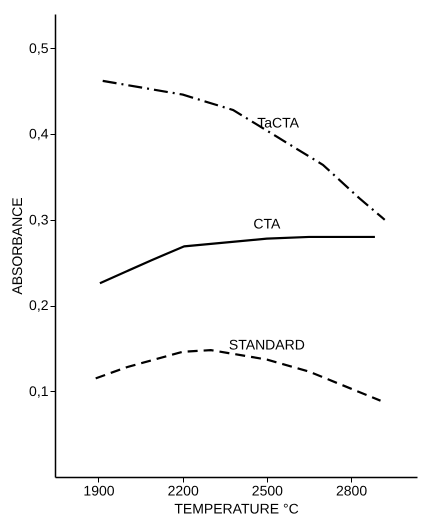  I want to click on series-label: TaCTA, so click(278, 122).